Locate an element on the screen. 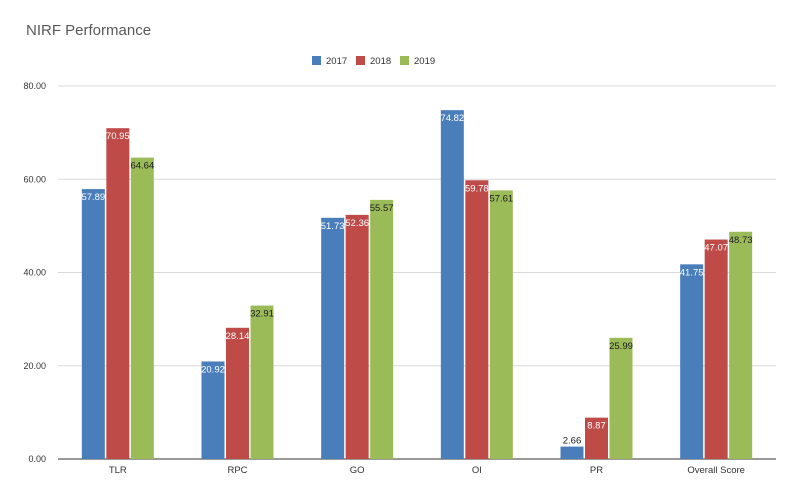  bar-2017-overall-score is located at coordinates (692, 361).